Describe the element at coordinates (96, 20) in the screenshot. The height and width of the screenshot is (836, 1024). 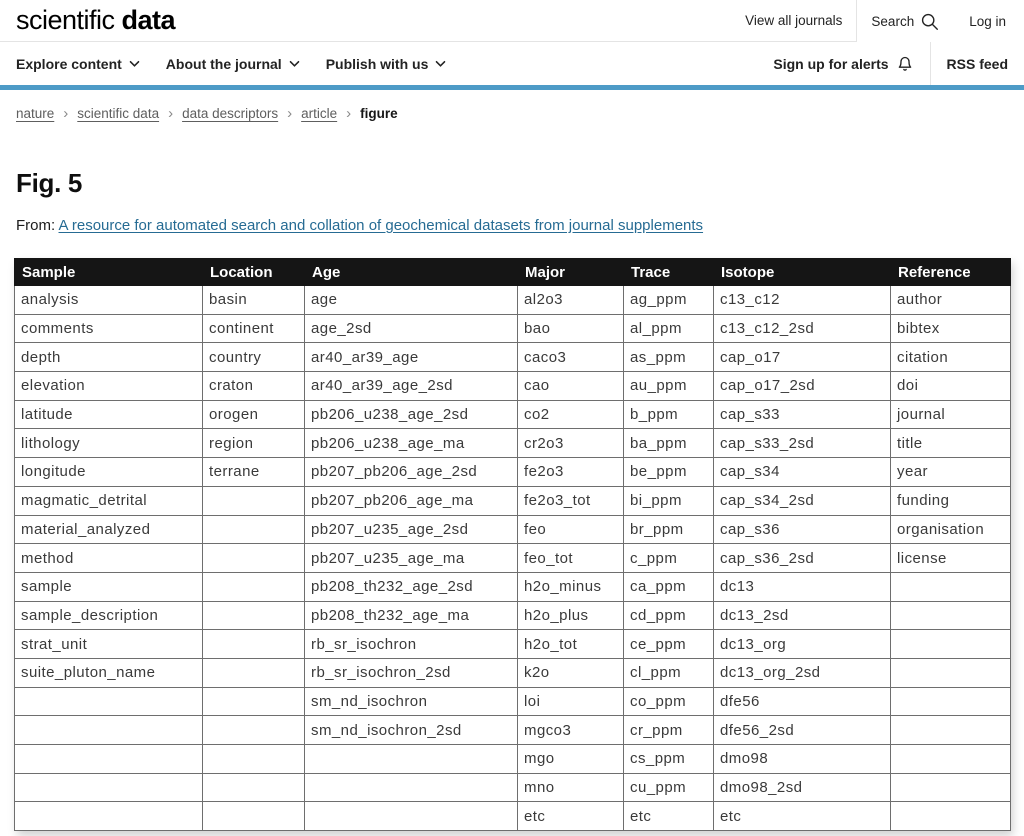
I see `journal-logo: scientific data` at that location.